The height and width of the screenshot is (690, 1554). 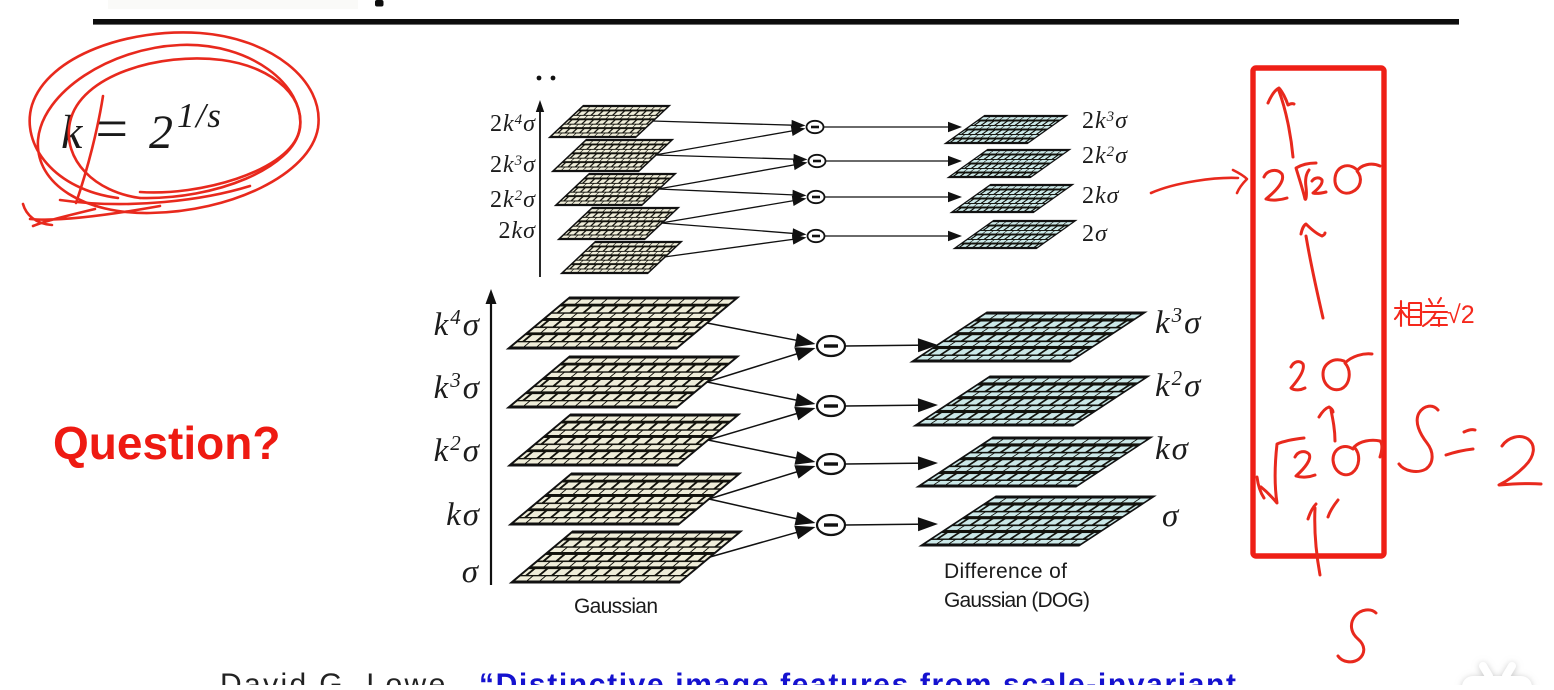 I want to click on svg-text: David G. Lowe., so click(x=338, y=676).